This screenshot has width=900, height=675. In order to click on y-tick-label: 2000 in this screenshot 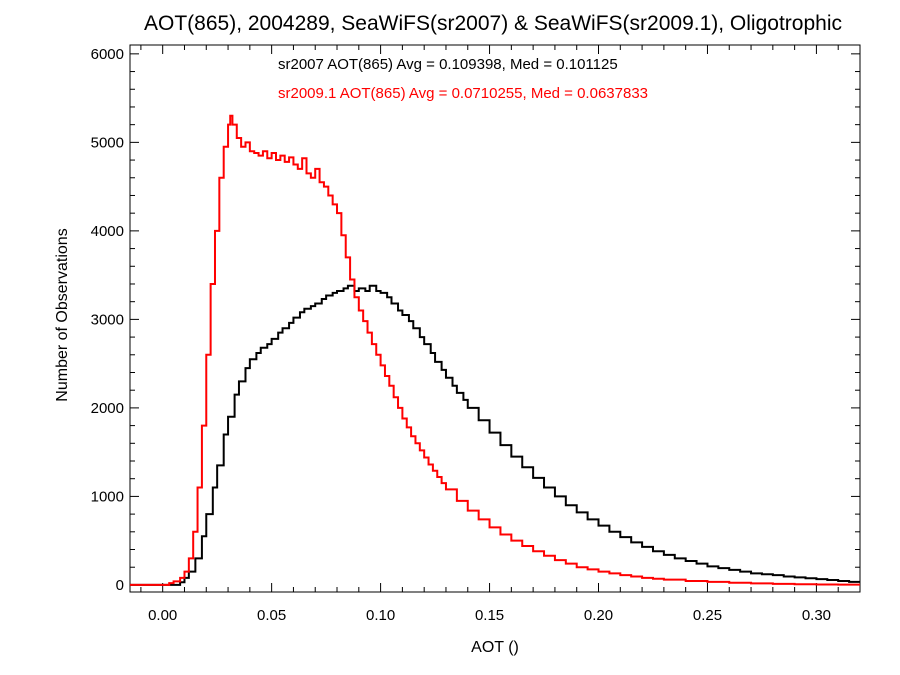, I will do `click(107, 408)`.